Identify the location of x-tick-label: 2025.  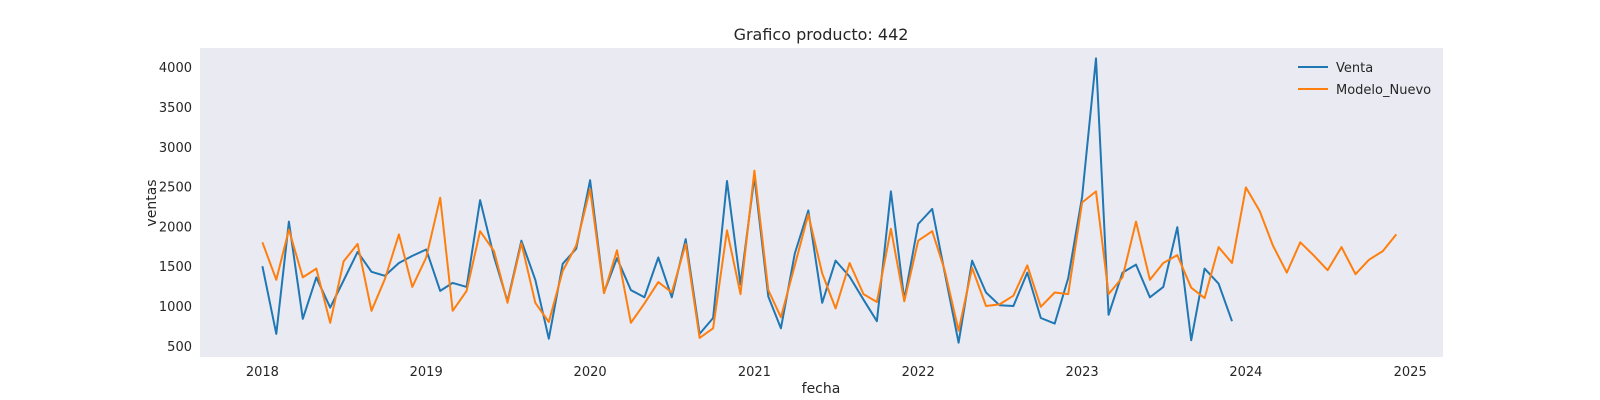
(1410, 372).